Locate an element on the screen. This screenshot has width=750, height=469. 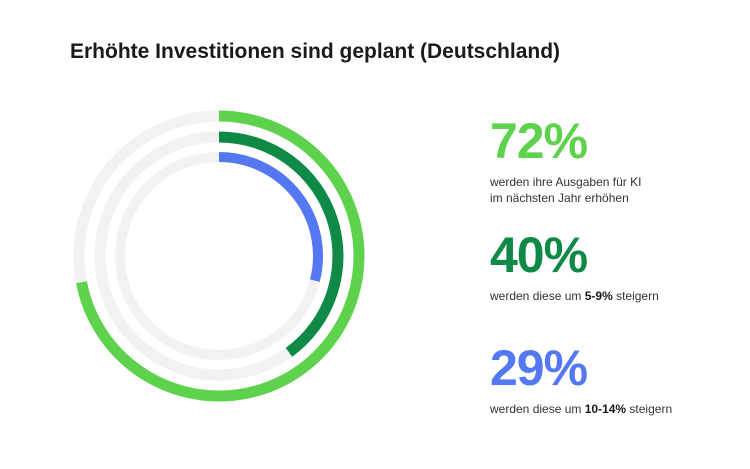
stat-description-3-post: steigern is located at coordinates (649, 409).